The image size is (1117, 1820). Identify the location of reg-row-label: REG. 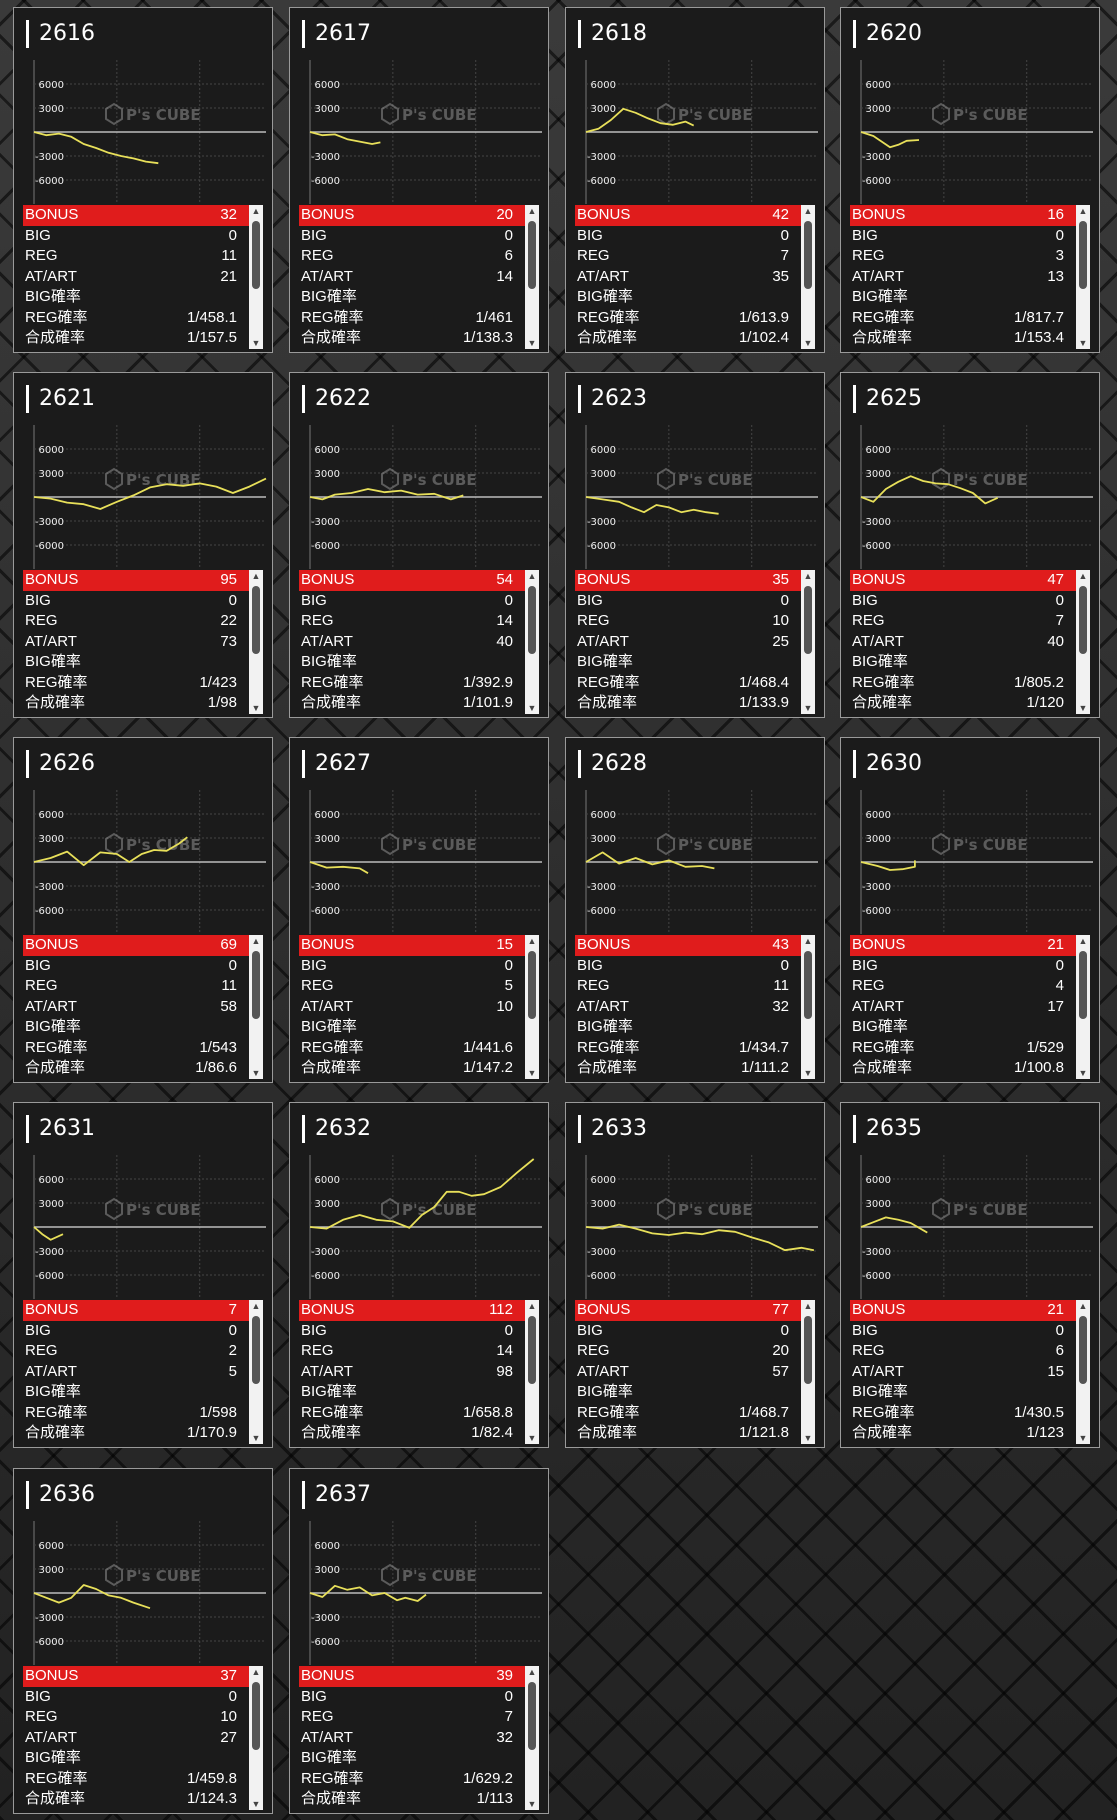
(41, 255).